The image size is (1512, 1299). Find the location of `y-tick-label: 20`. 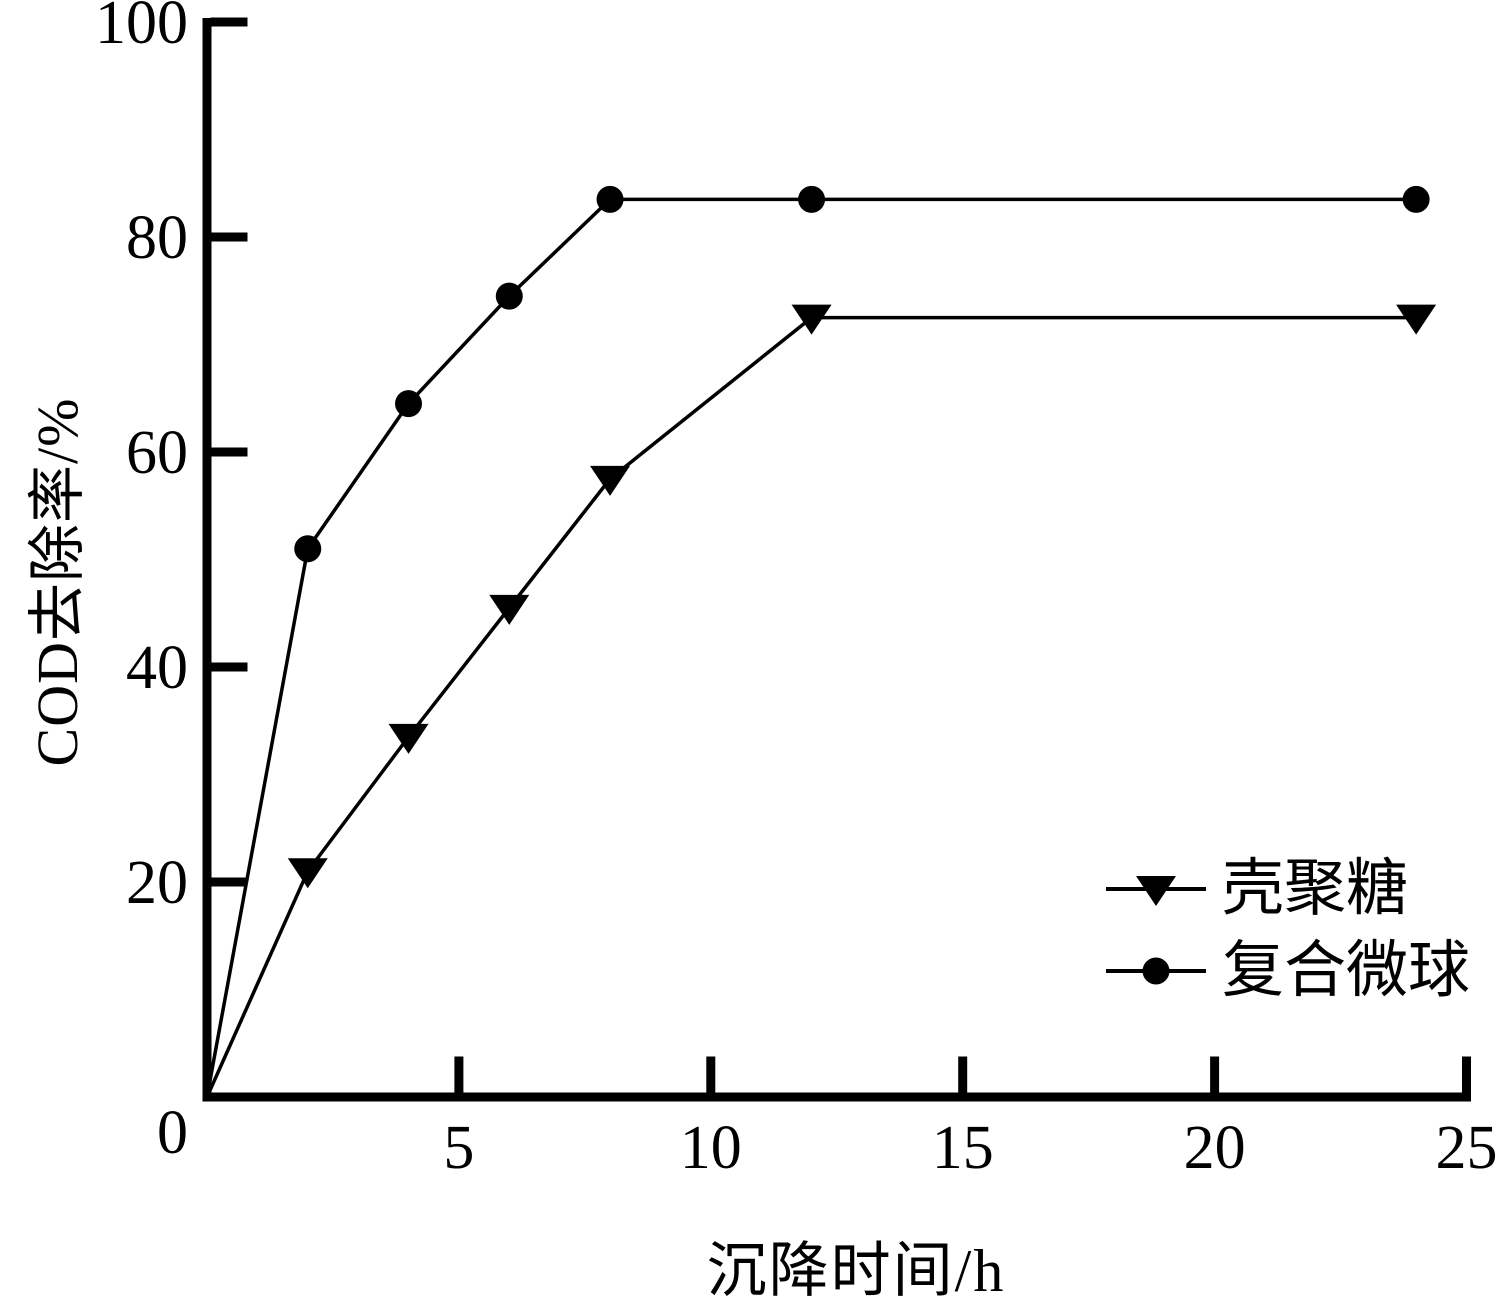

y-tick-label: 20 is located at coordinates (157, 883).